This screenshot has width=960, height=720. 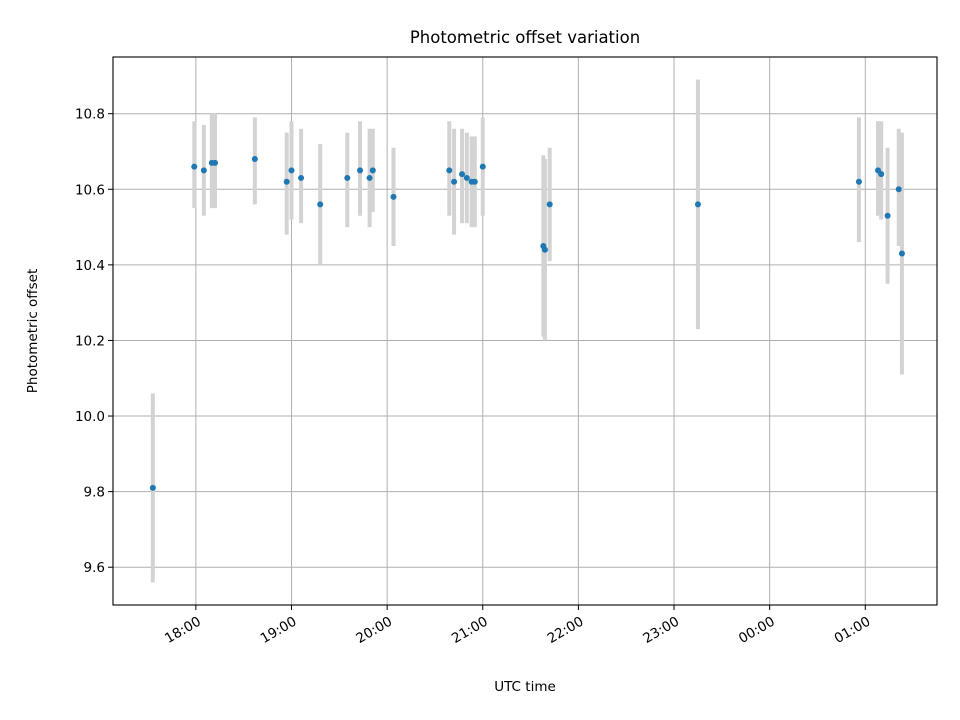 I want to click on y-tick-label: 10.4, so click(x=90, y=266).